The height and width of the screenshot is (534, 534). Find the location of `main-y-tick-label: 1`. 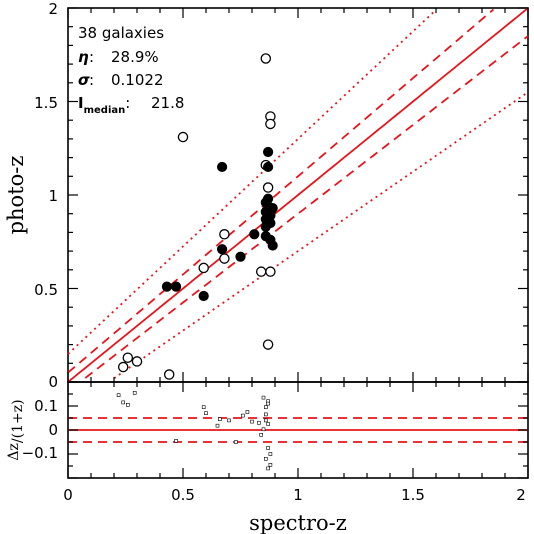

main-y-tick-label: 1 is located at coordinates (53, 196).